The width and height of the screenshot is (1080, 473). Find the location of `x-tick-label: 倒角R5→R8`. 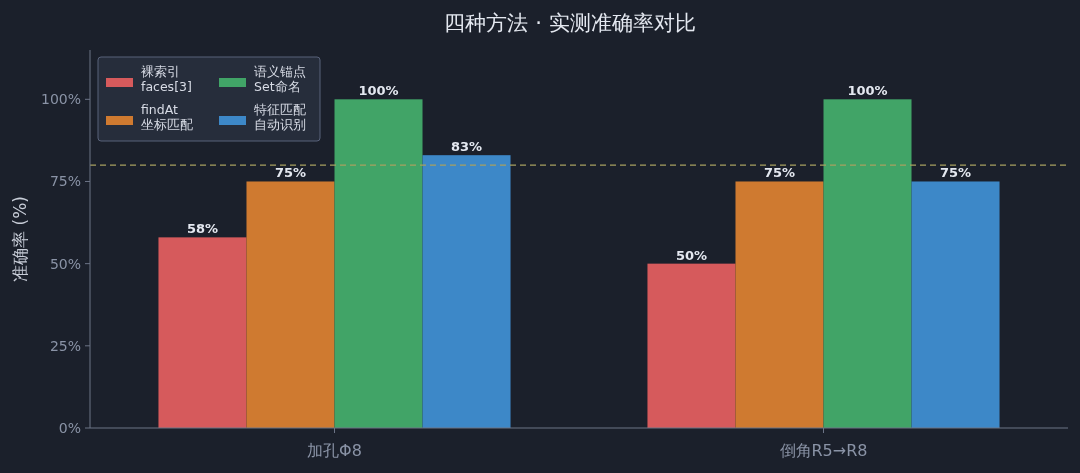

x-tick-label: 倒角R5→R8 is located at coordinates (823, 450).